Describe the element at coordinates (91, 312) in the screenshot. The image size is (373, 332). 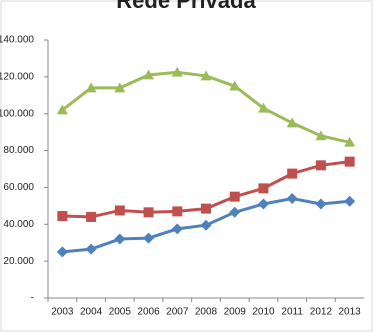
I see `x-tick-label: 2004` at that location.